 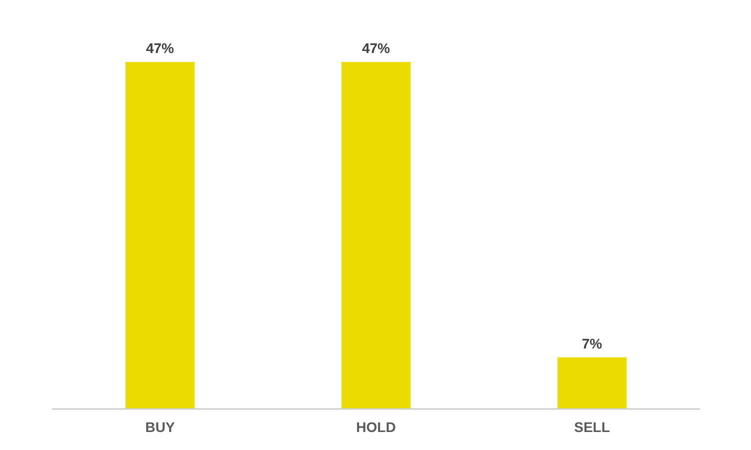 I want to click on data-label: 7%, so click(x=592, y=343).